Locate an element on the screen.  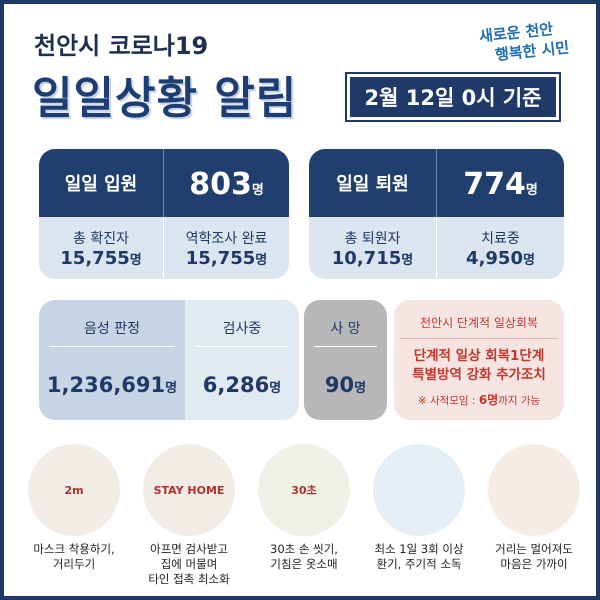
caption: 거리는 멀어져도 is located at coordinates (534, 549).